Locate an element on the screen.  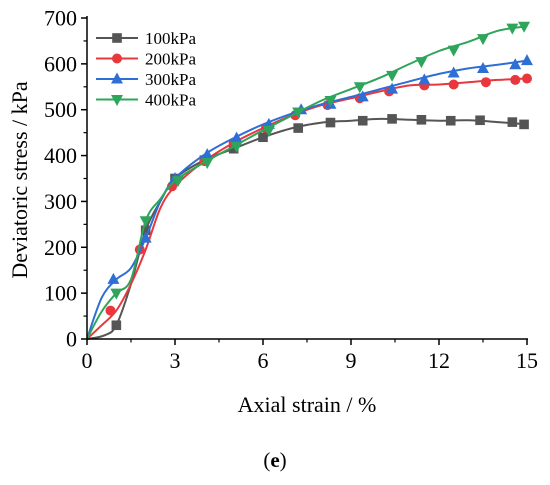
y-tick-label: 100 is located at coordinates (60, 293).